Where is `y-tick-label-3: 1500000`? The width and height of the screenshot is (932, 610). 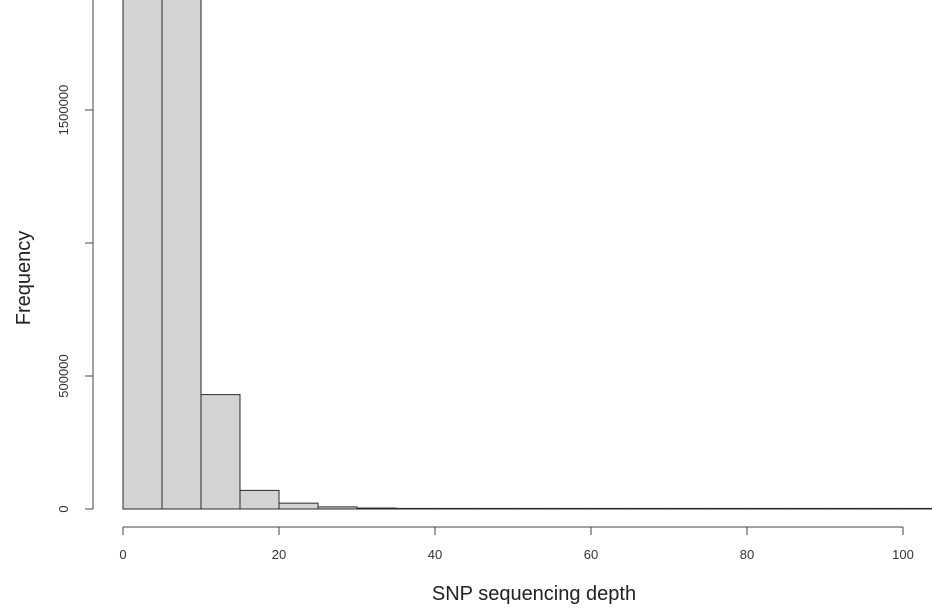 y-tick-label-3: 1500000 is located at coordinates (63, 110).